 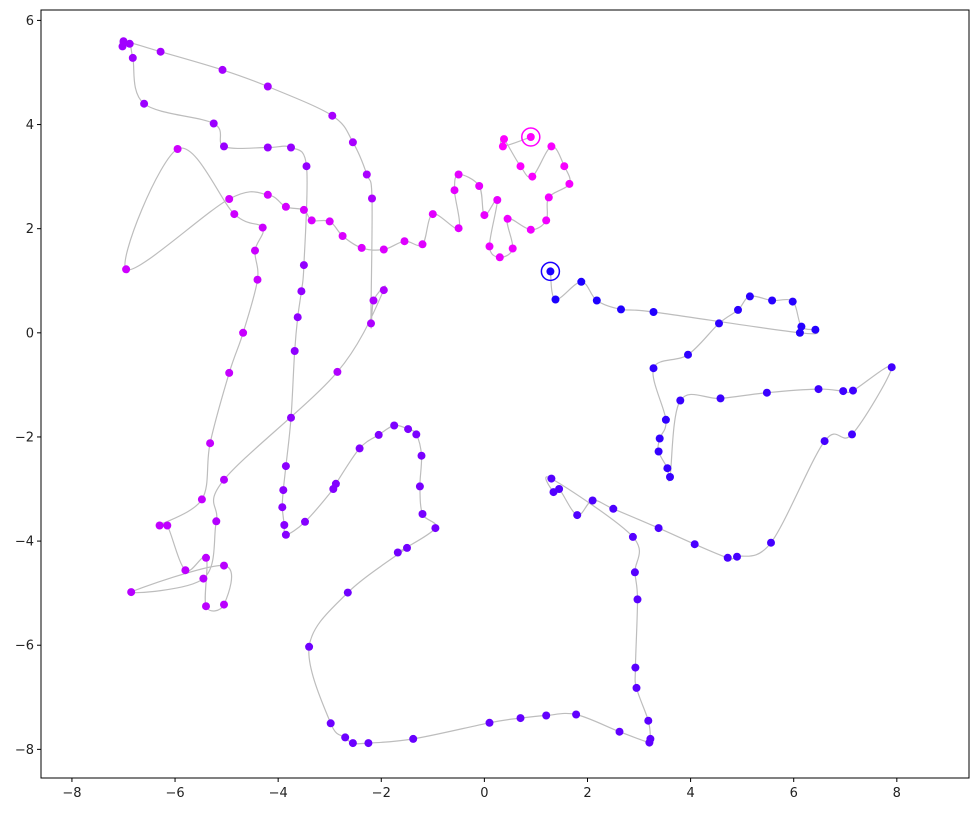 I want to click on x-tick-label: 8, so click(x=897, y=793).